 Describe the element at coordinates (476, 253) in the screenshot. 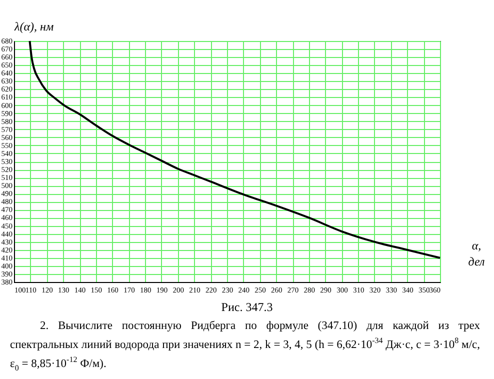

I see `x-axis-title: α, дел` at that location.